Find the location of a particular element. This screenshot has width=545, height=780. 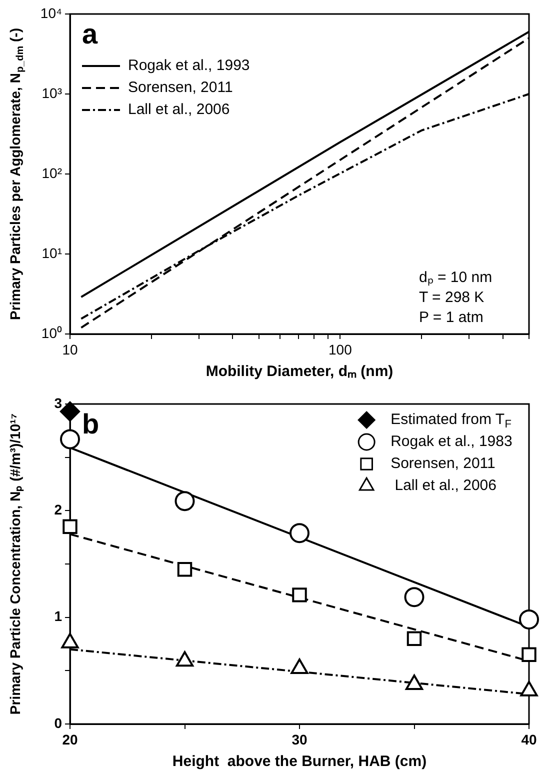

x-axis-title: Mobility Diameter, dₘ (nm) is located at coordinates (300, 371).